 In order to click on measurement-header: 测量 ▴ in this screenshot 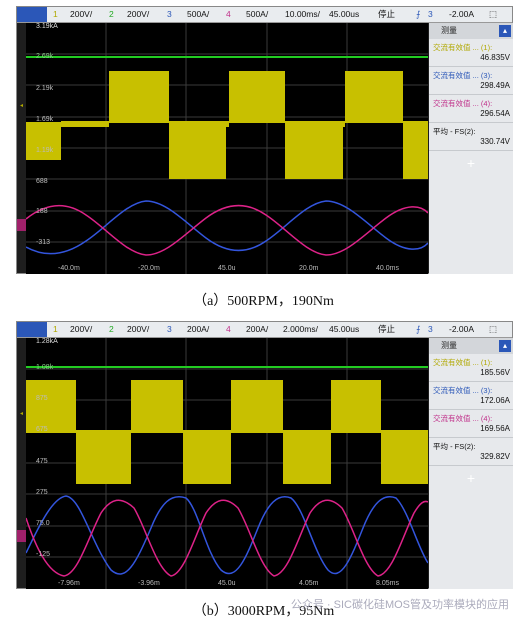, I will do `click(471, 31)`.